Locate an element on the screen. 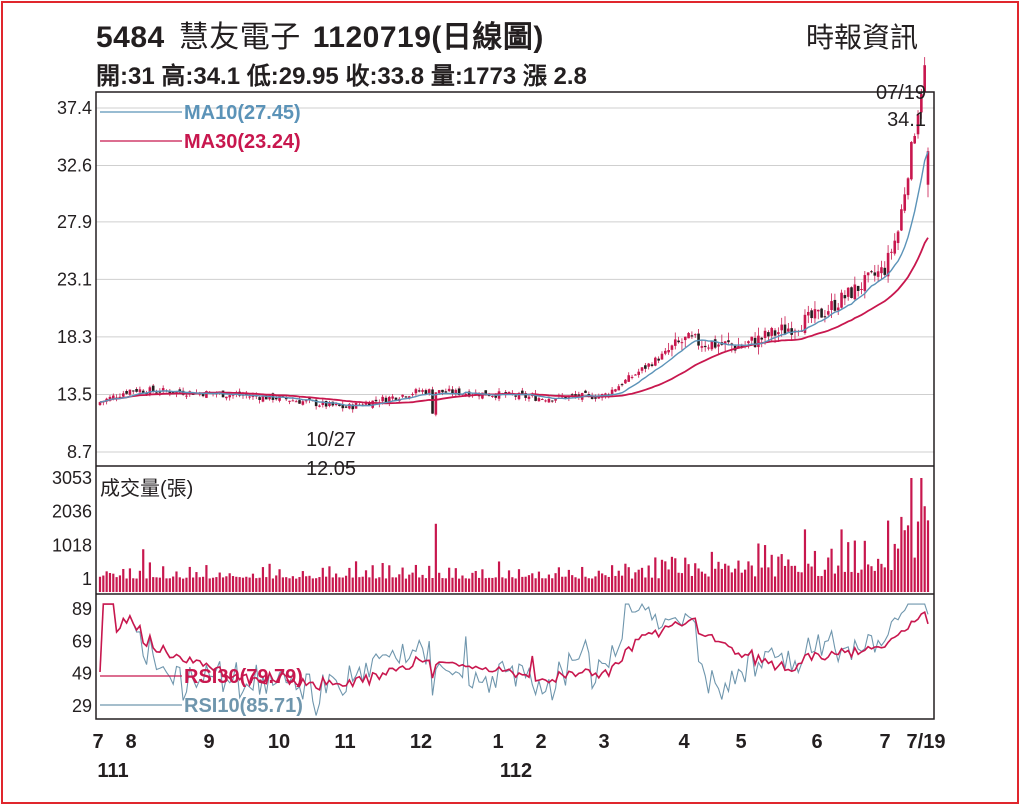  x-tick-label: 7/19 is located at coordinates (926, 742).